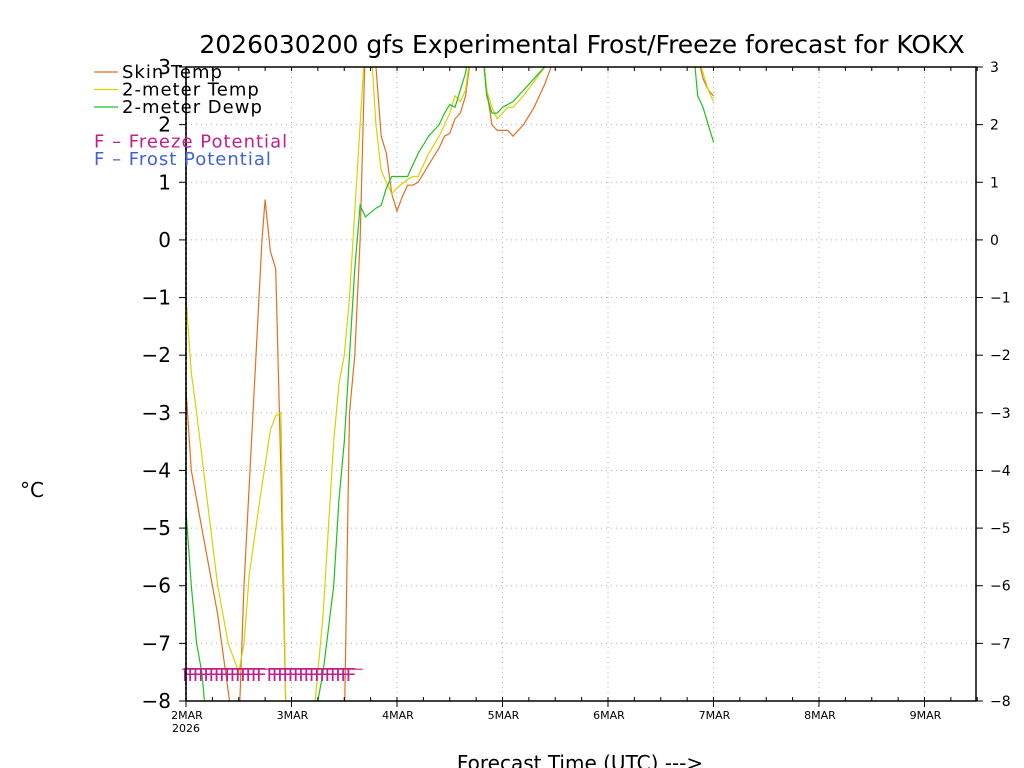  What do you see at coordinates (183, 159) in the screenshot?
I see `legend-label: F – Frost Potential` at bounding box center [183, 159].